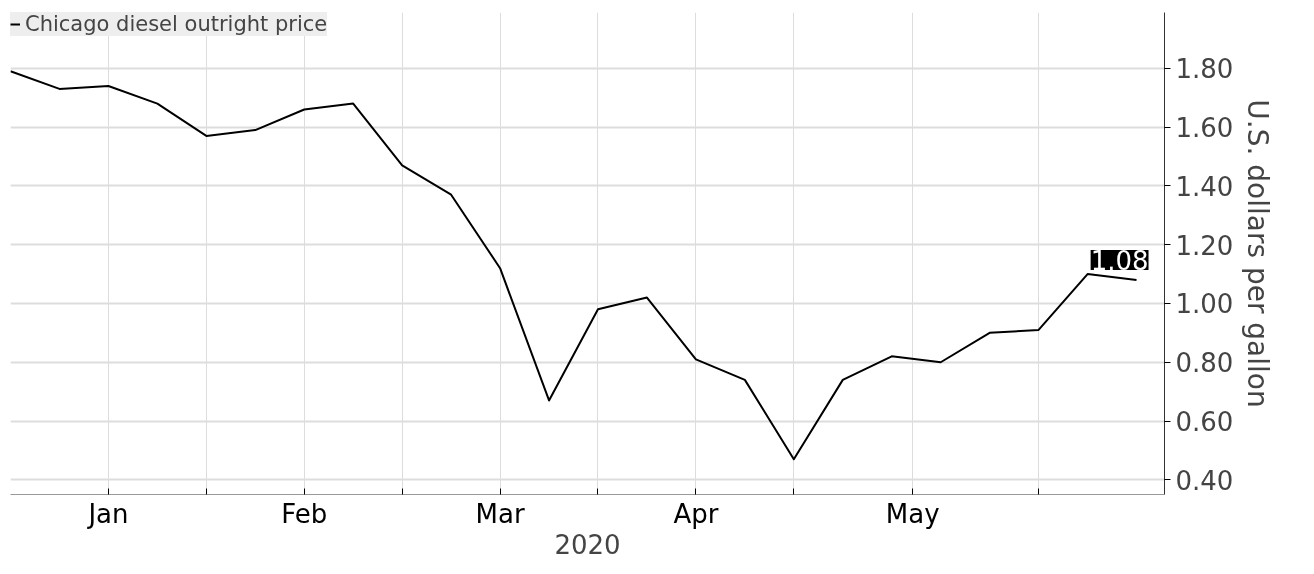 The image size is (1314, 574). Describe the element at coordinates (1204, 480) in the screenshot. I see `y-tick-label: 0.40` at that location.